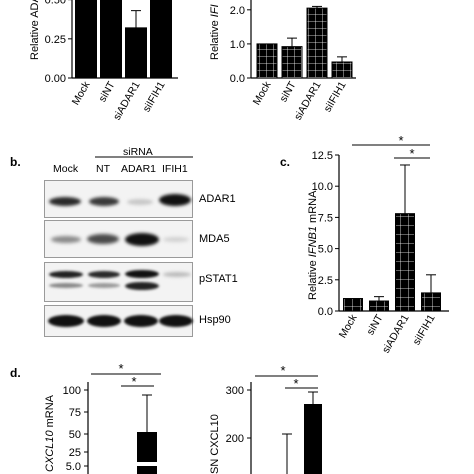 Image resolution: width=474 pixels, height=474 pixels. I want to click on d-right-sig-star-2: *, so click(295, 383).